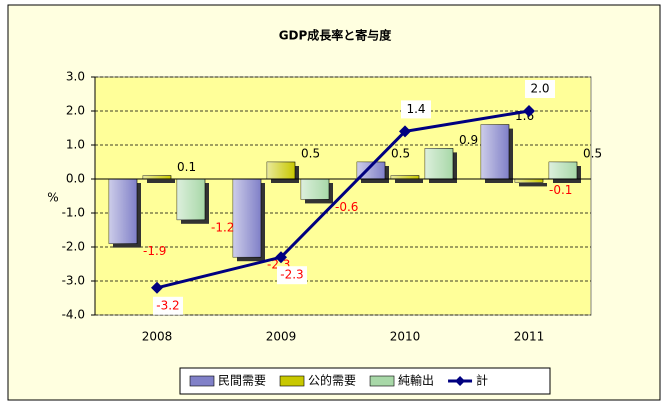 This screenshot has width=670, height=409. Describe the element at coordinates (560, 190) in the screenshot. I see `data-label: -0.1` at that location.